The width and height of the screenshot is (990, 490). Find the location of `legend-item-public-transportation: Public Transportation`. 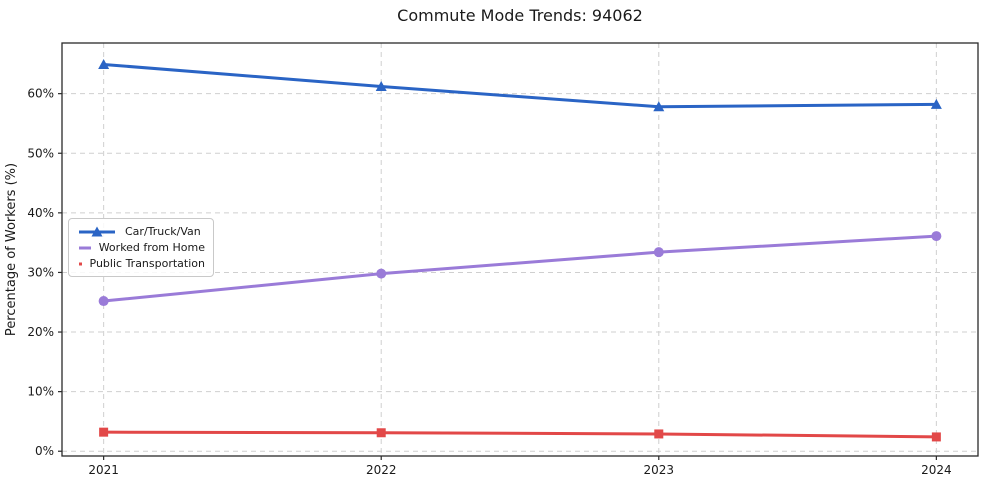

legend-item-public-transportation: Public Transportation is located at coordinates (141, 263).